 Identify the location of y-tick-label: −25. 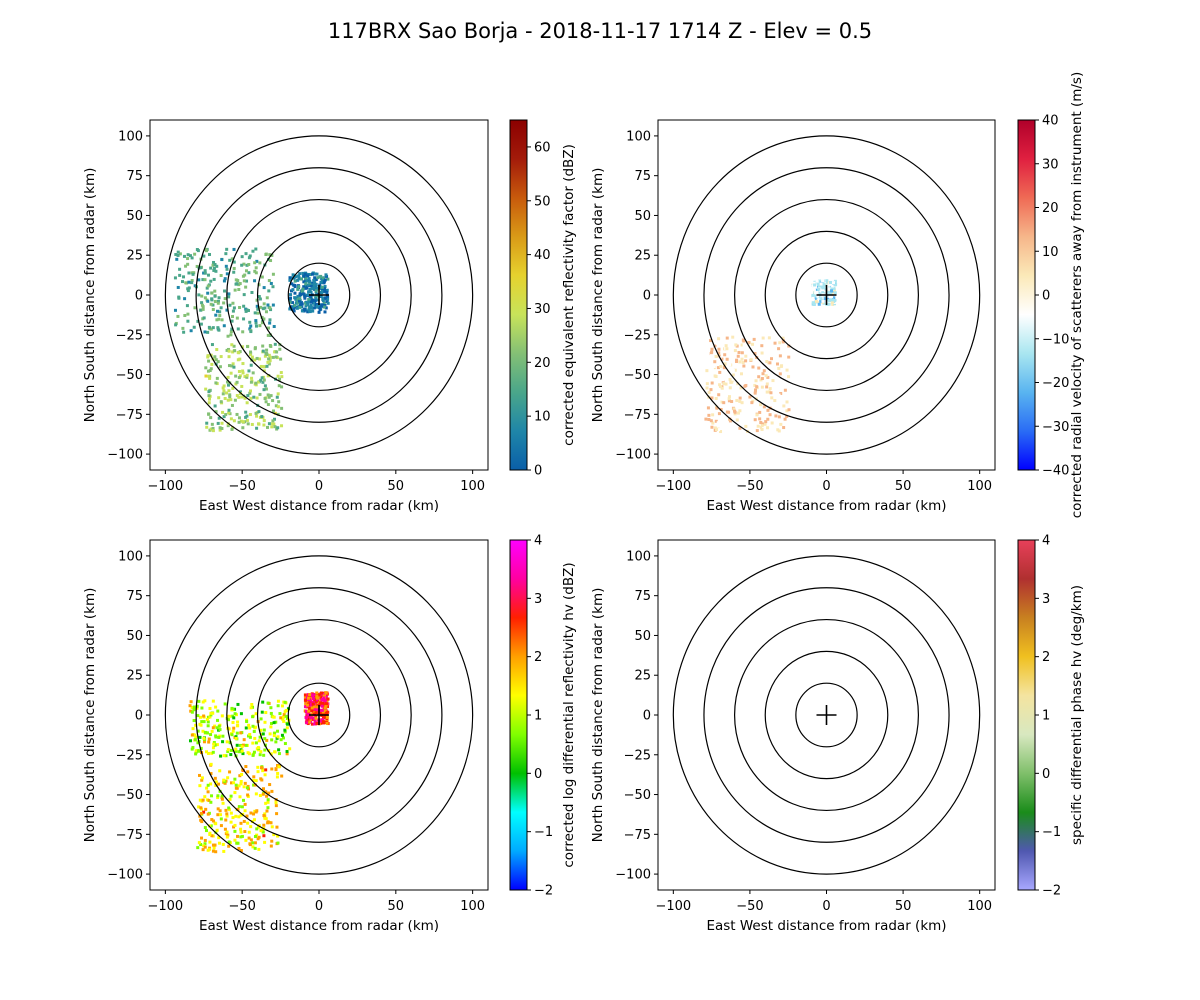
(637, 335).